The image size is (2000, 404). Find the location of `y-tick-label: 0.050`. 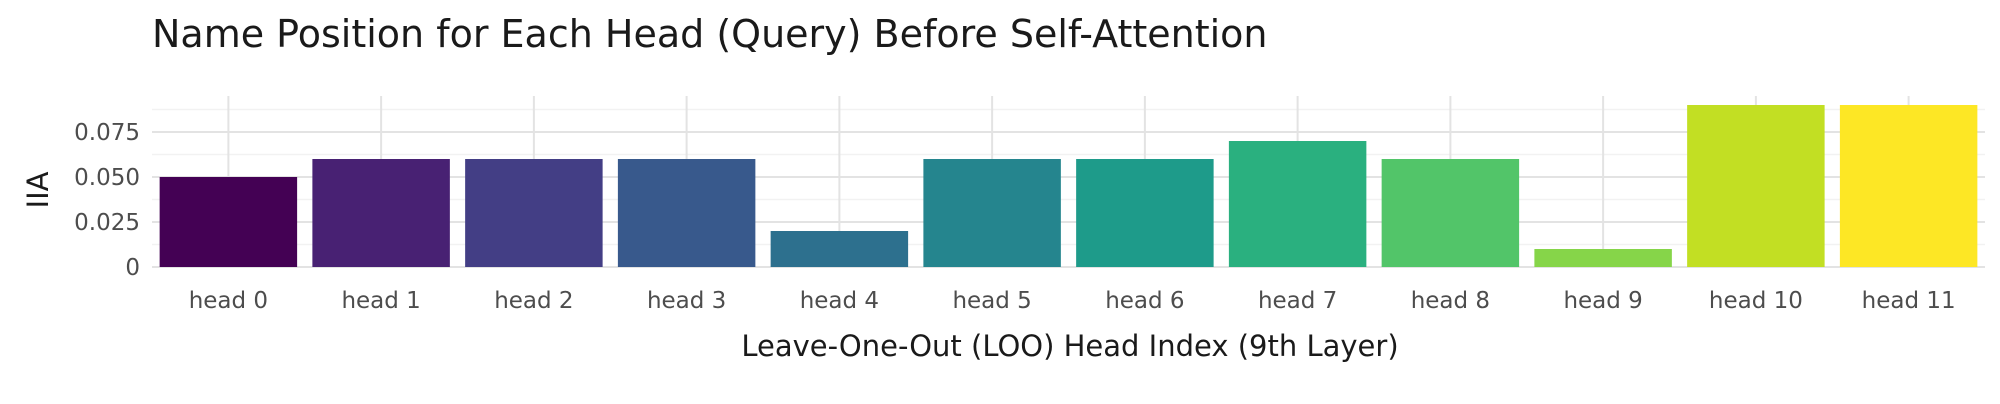

y-tick-label: 0.050 is located at coordinates (107, 178).